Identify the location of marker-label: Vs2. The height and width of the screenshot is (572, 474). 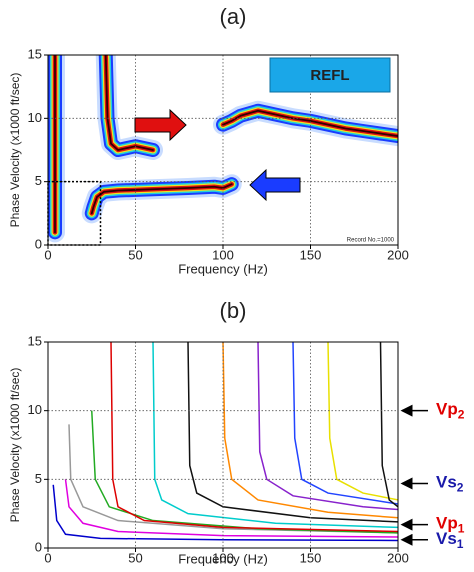
(450, 484).